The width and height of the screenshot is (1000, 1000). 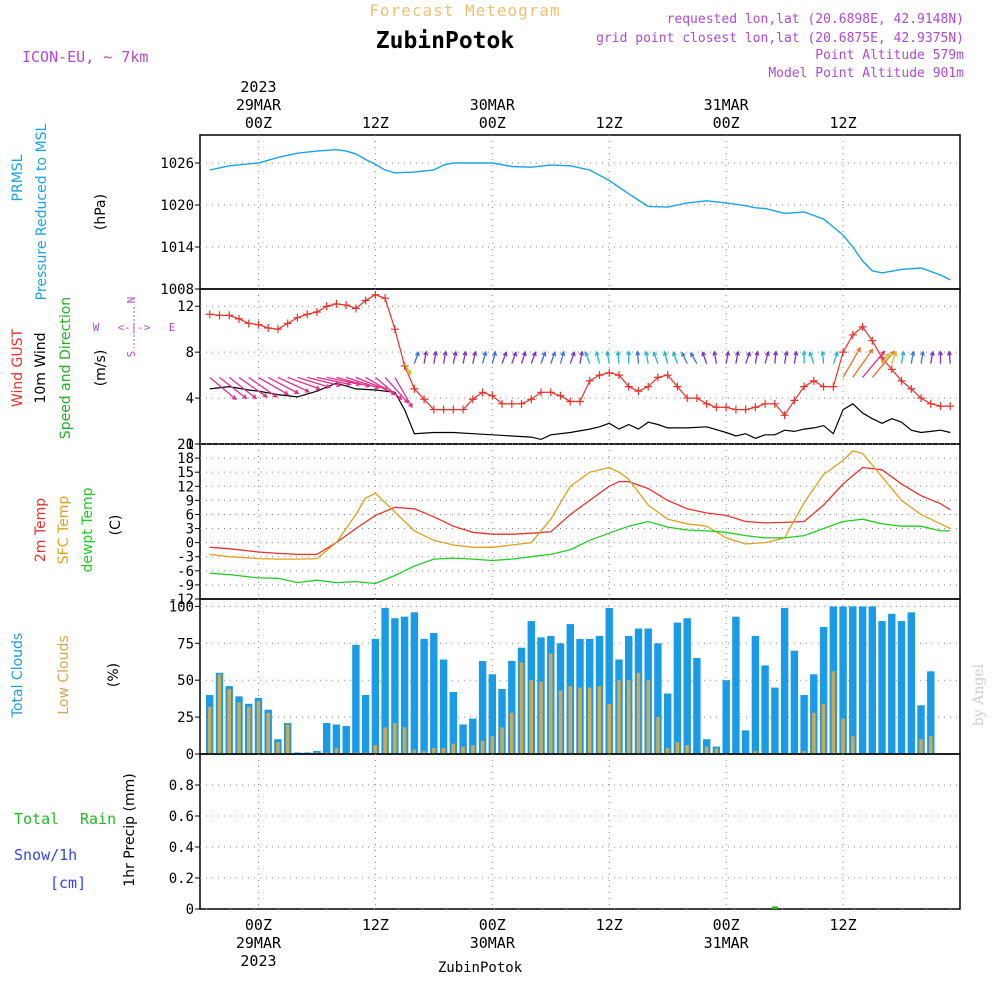 I want to click on bottom-axis-label: 12Z, so click(x=375, y=925).